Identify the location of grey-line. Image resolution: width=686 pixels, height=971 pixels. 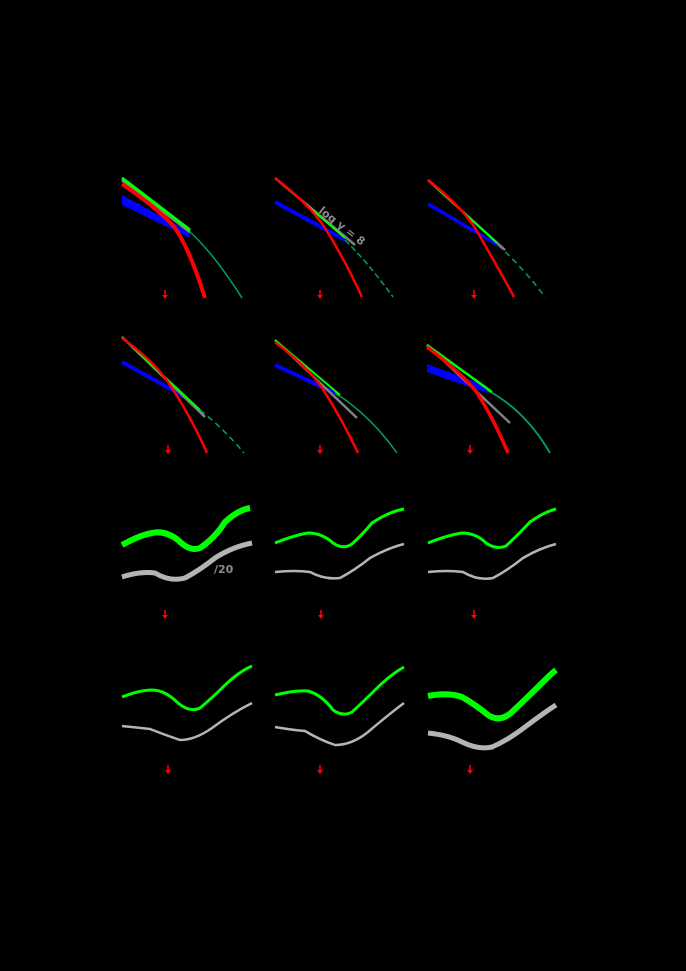
(156, 206).